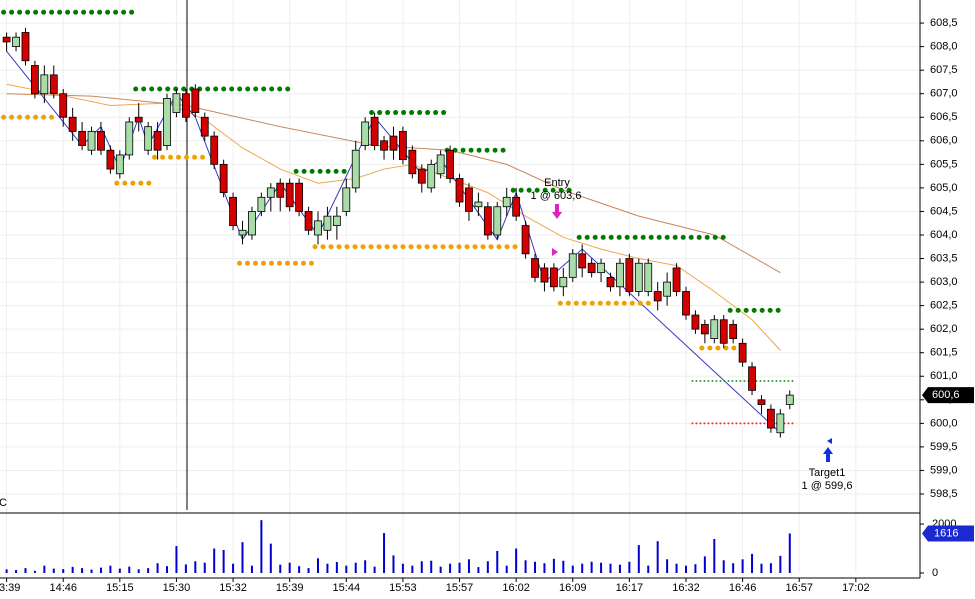 This screenshot has height=599, width=975. Describe the element at coordinates (944, 188) in the screenshot. I see `y-tick-label: 605,0` at that location.